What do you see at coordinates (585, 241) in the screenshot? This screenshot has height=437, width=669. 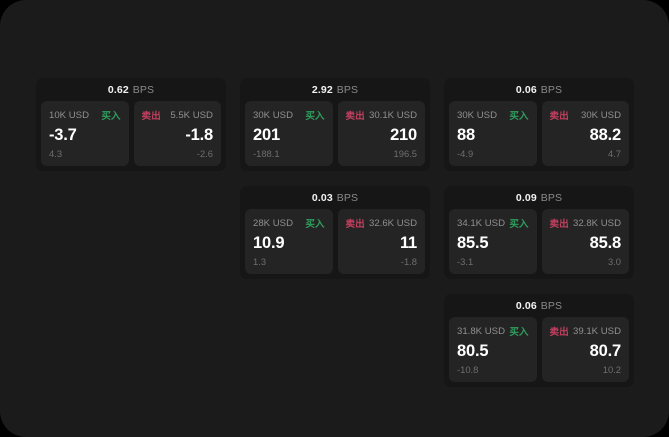 I see `sell-panel: 卖出 32.8K USD 85.8 3.0` at bounding box center [585, 241].